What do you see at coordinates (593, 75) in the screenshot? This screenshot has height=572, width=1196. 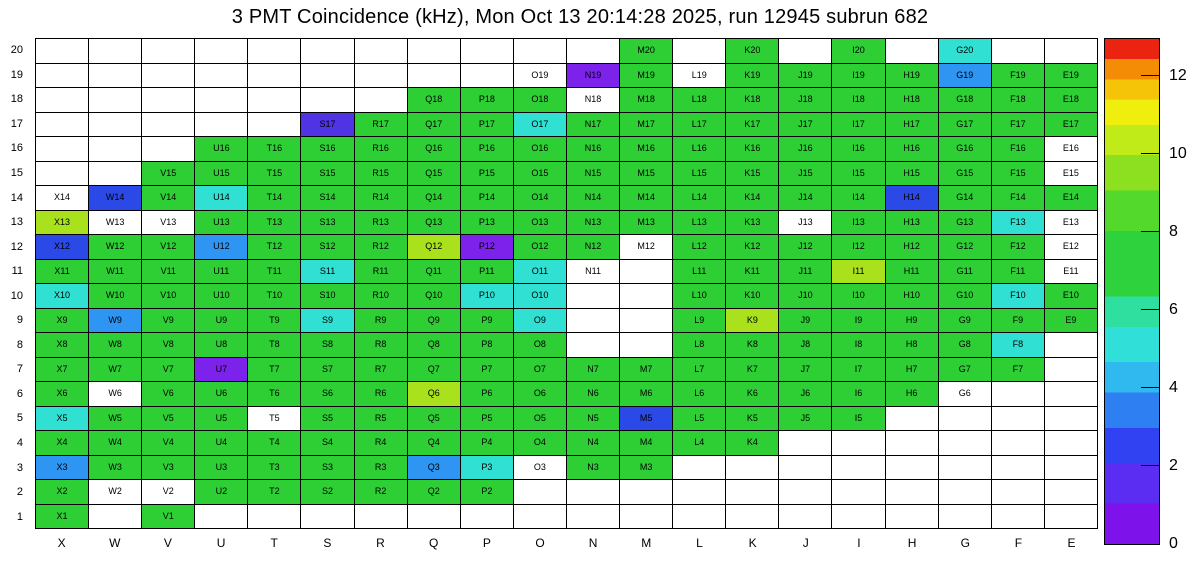 I see `heatmap-cell: N19` at bounding box center [593, 75].